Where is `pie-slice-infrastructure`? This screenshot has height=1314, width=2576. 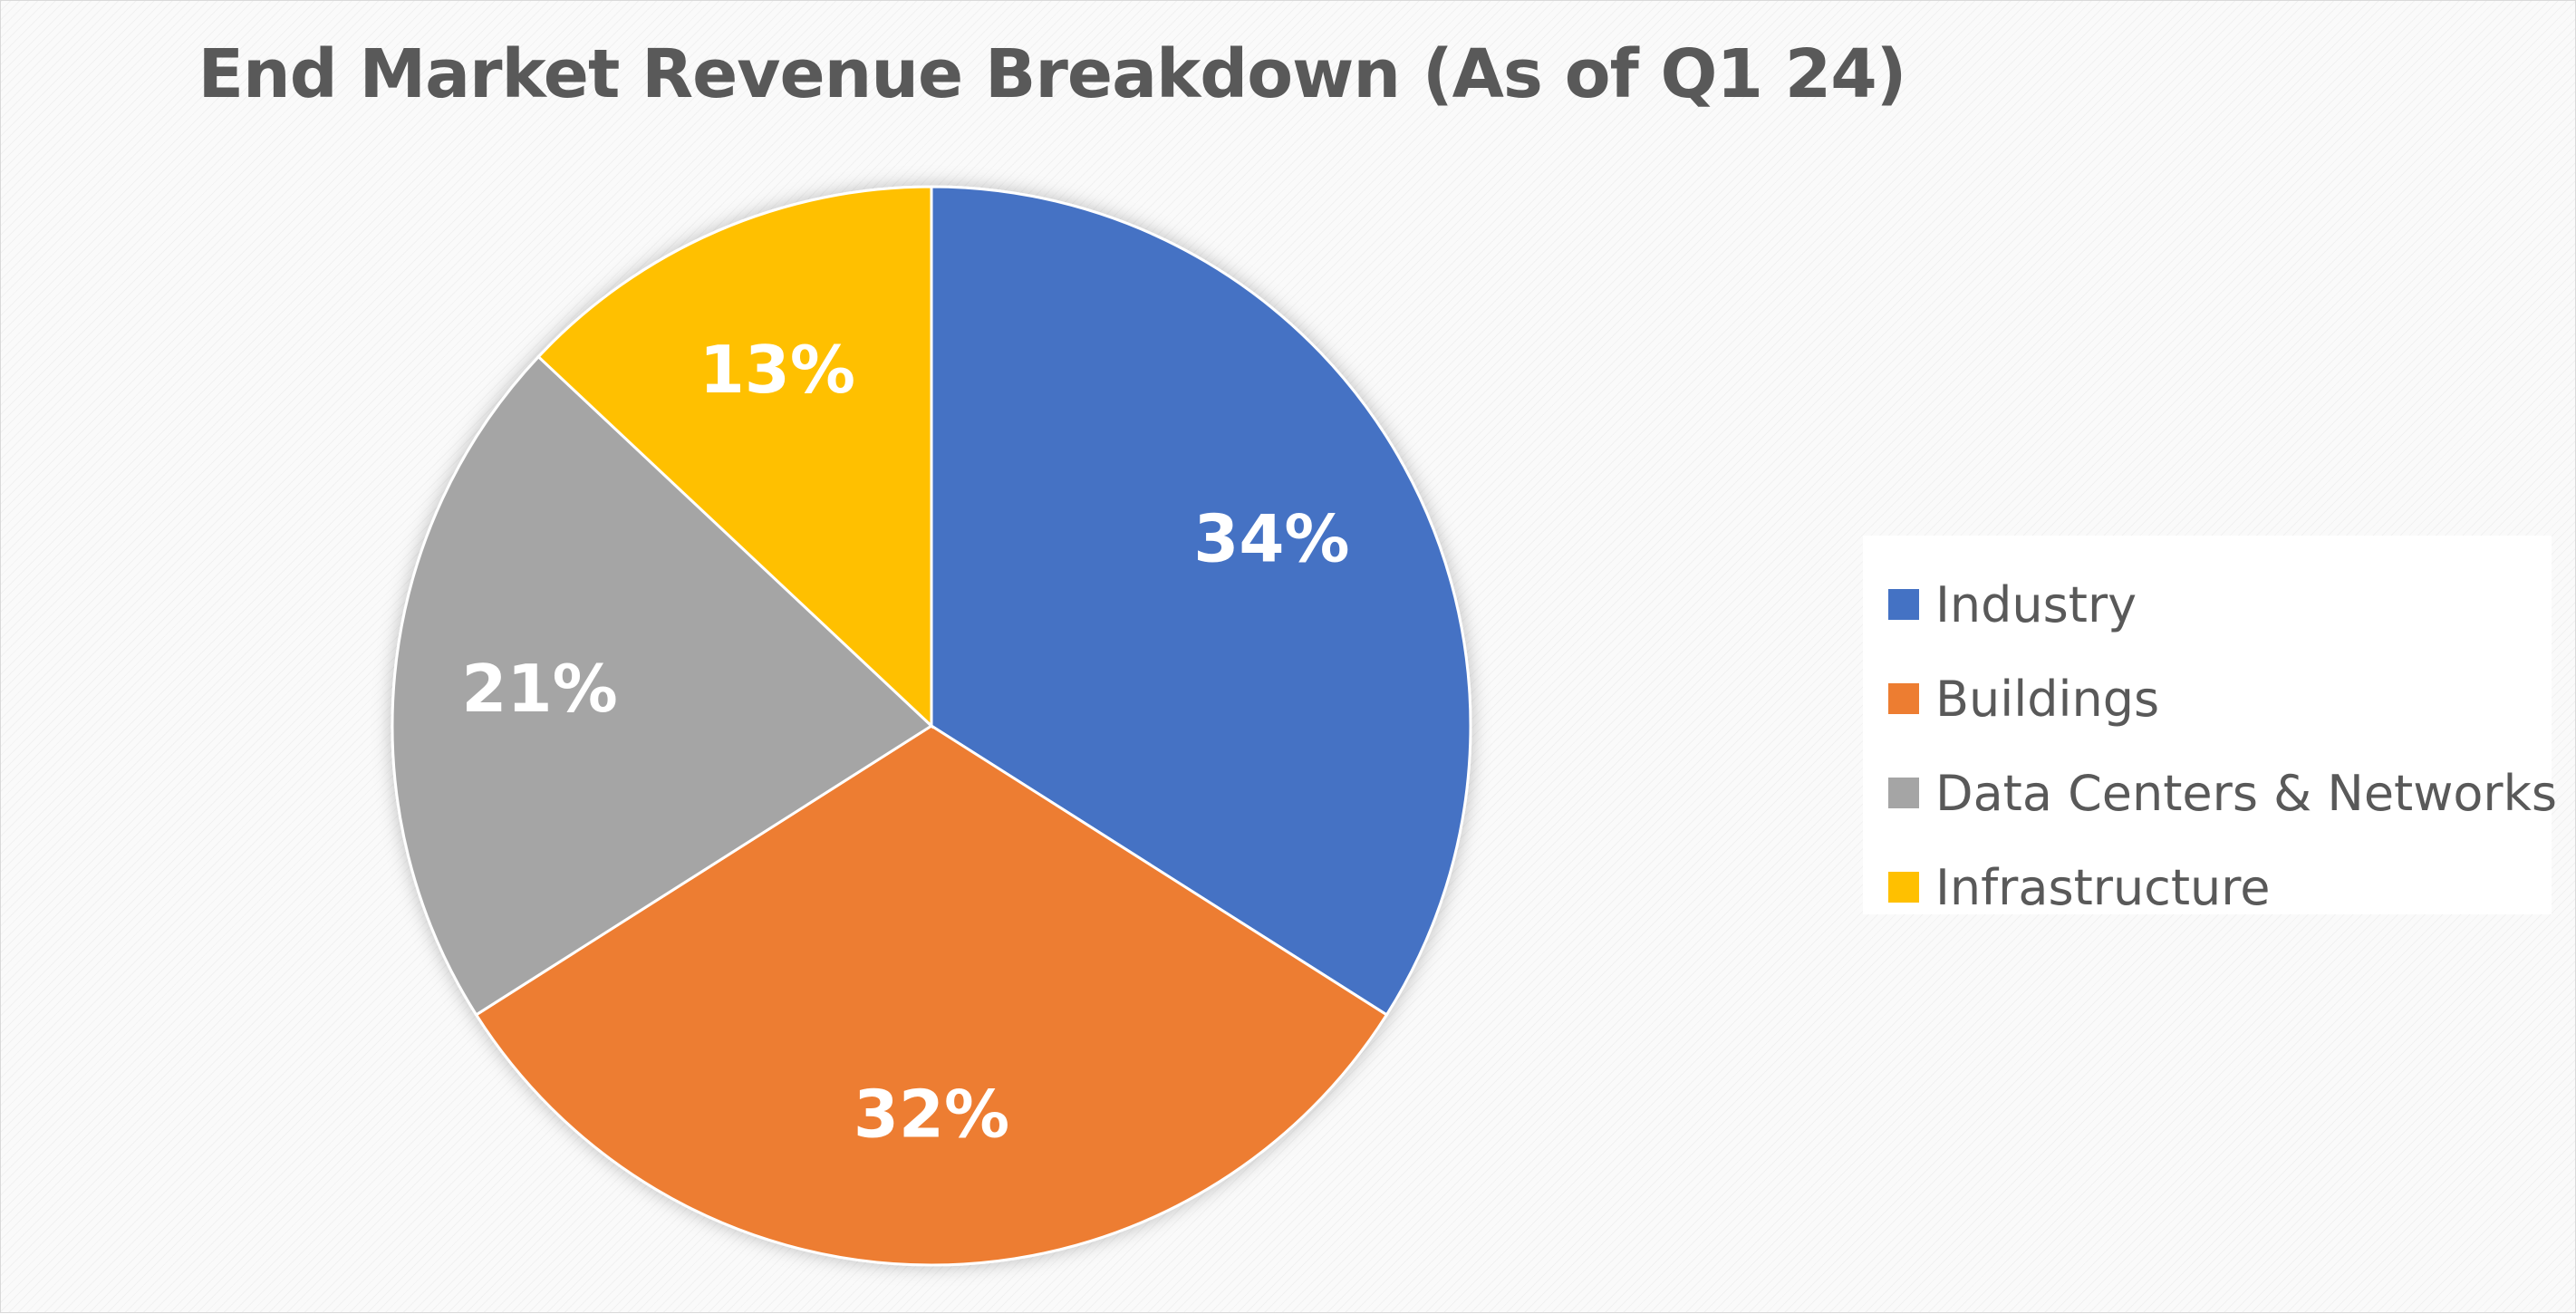
pie-slice-infrastructure is located at coordinates (734, 457).